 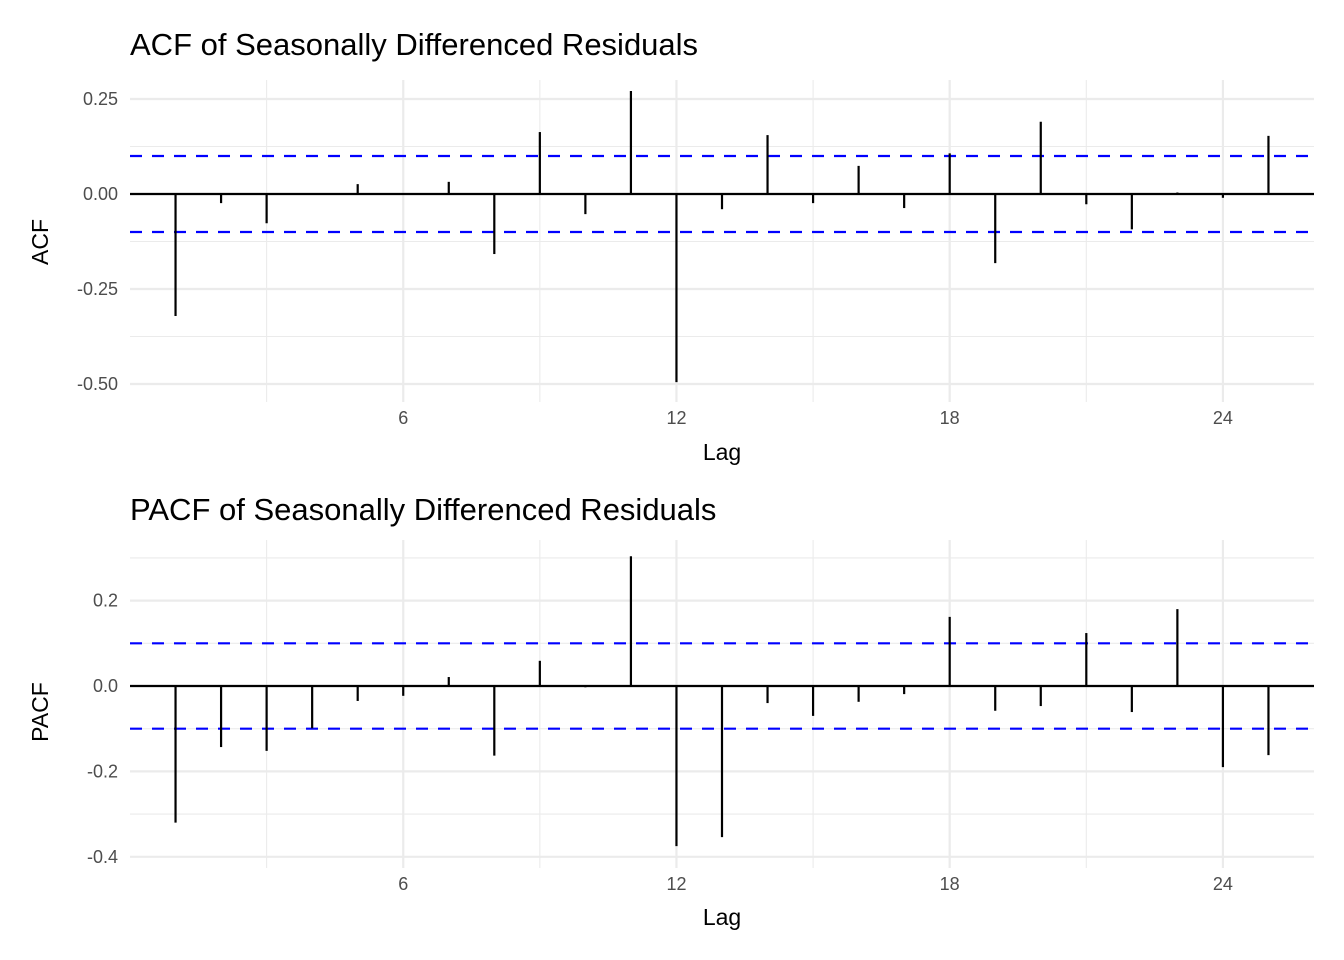 I want to click on pacf-y-tick-label: -0.4, so click(x=102, y=857).